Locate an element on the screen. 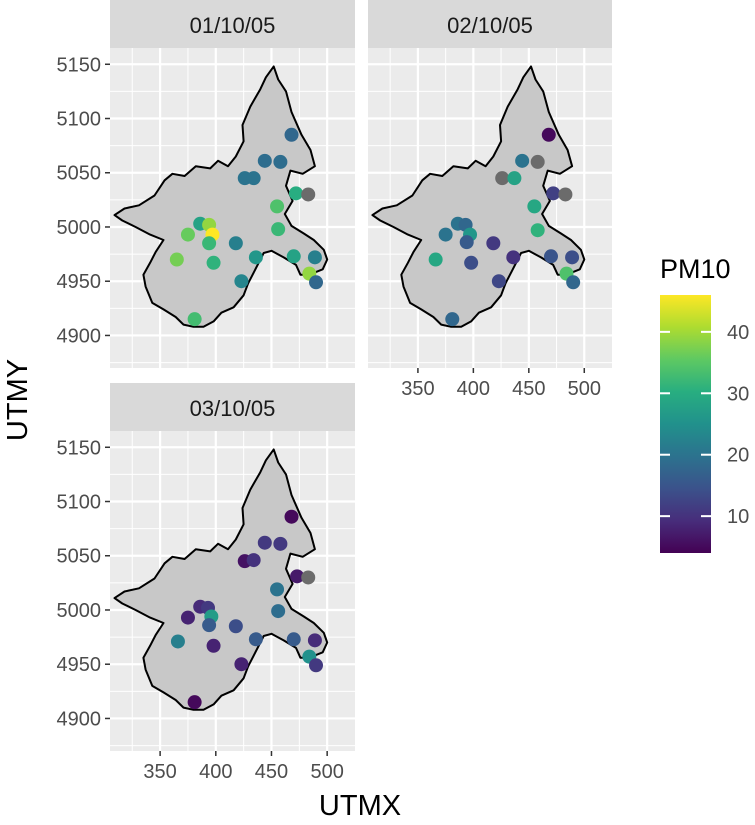 This screenshot has width=755, height=825. y-axis-title: UTMY is located at coordinates (18, 400).